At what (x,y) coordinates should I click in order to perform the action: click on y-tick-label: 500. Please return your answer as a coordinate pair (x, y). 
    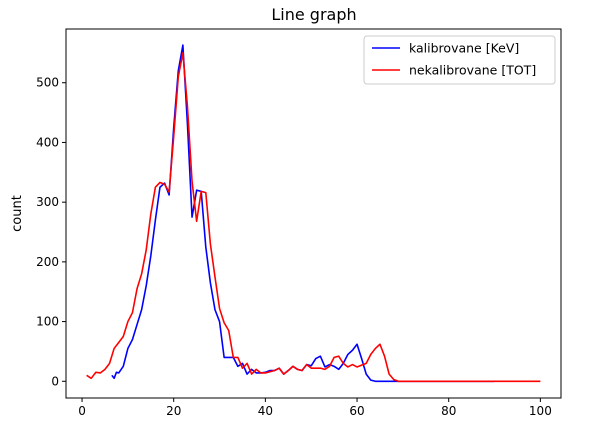
    Looking at the image, I should click on (47, 83).